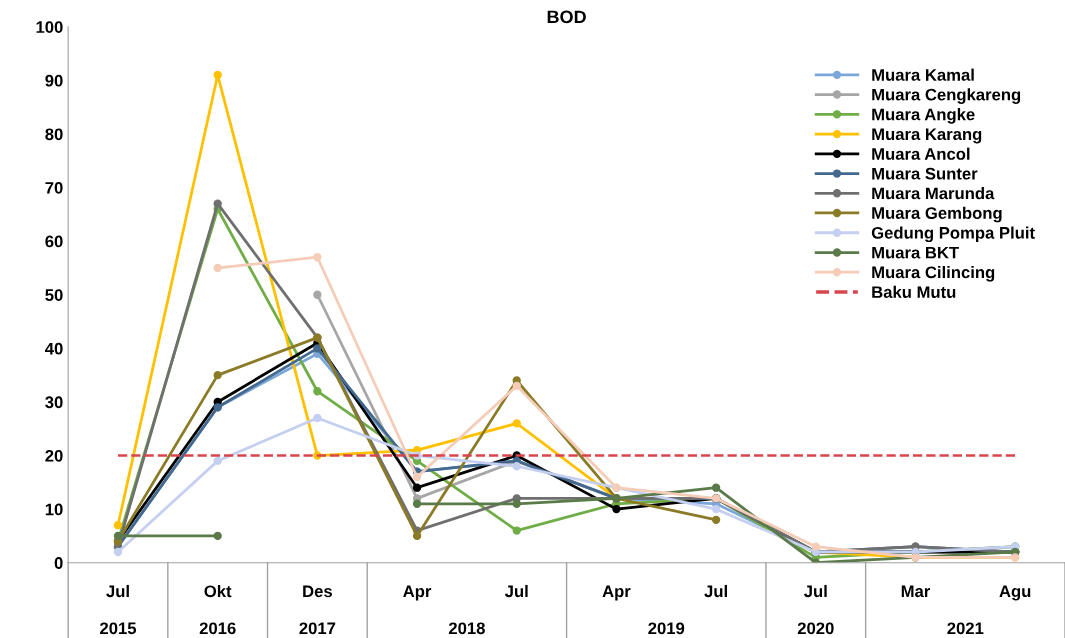  I want to click on y-tick-label: 100, so click(49, 27).